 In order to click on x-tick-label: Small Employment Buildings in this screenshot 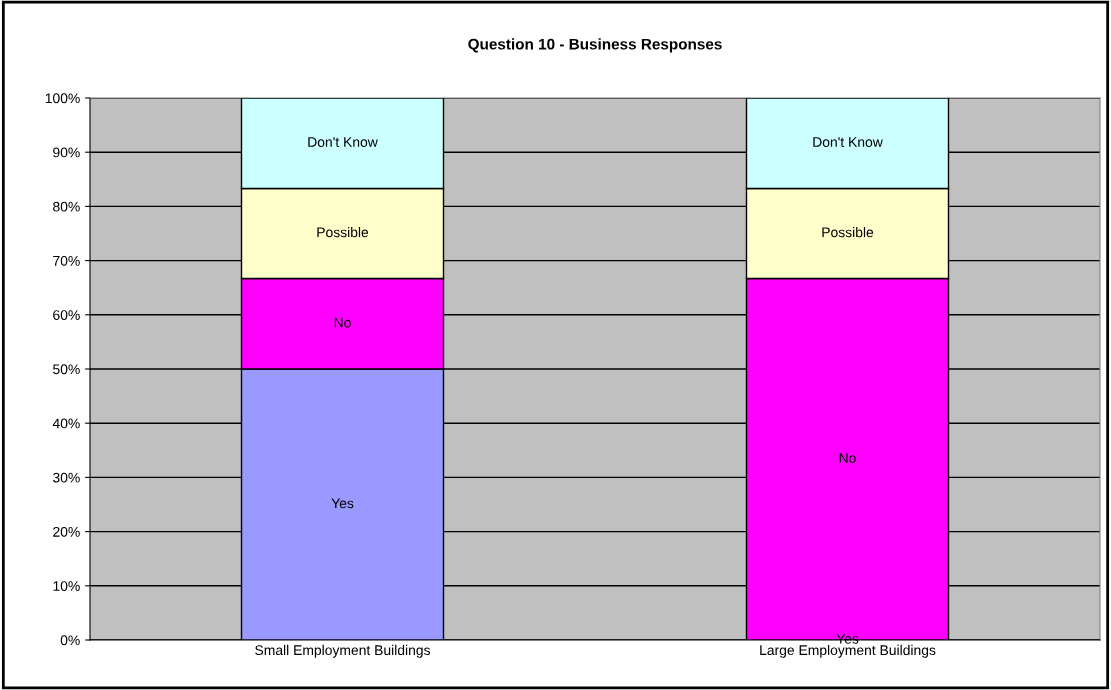, I will do `click(342, 651)`.